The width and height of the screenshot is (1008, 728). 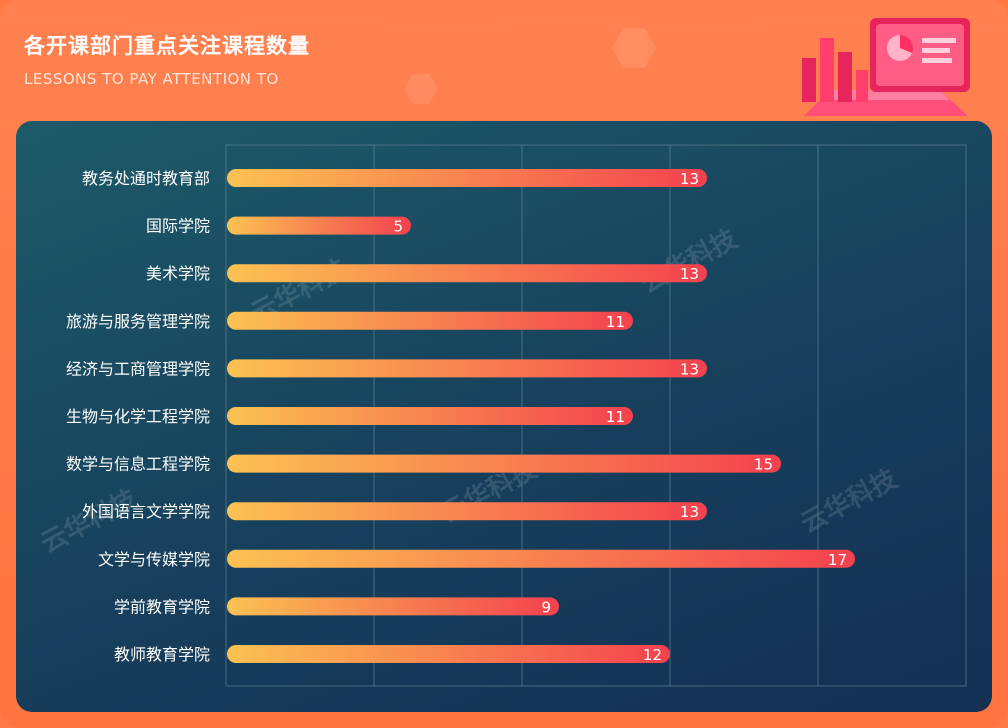 What do you see at coordinates (154, 559) in the screenshot?
I see `category-label: 文学与传媒学院` at bounding box center [154, 559].